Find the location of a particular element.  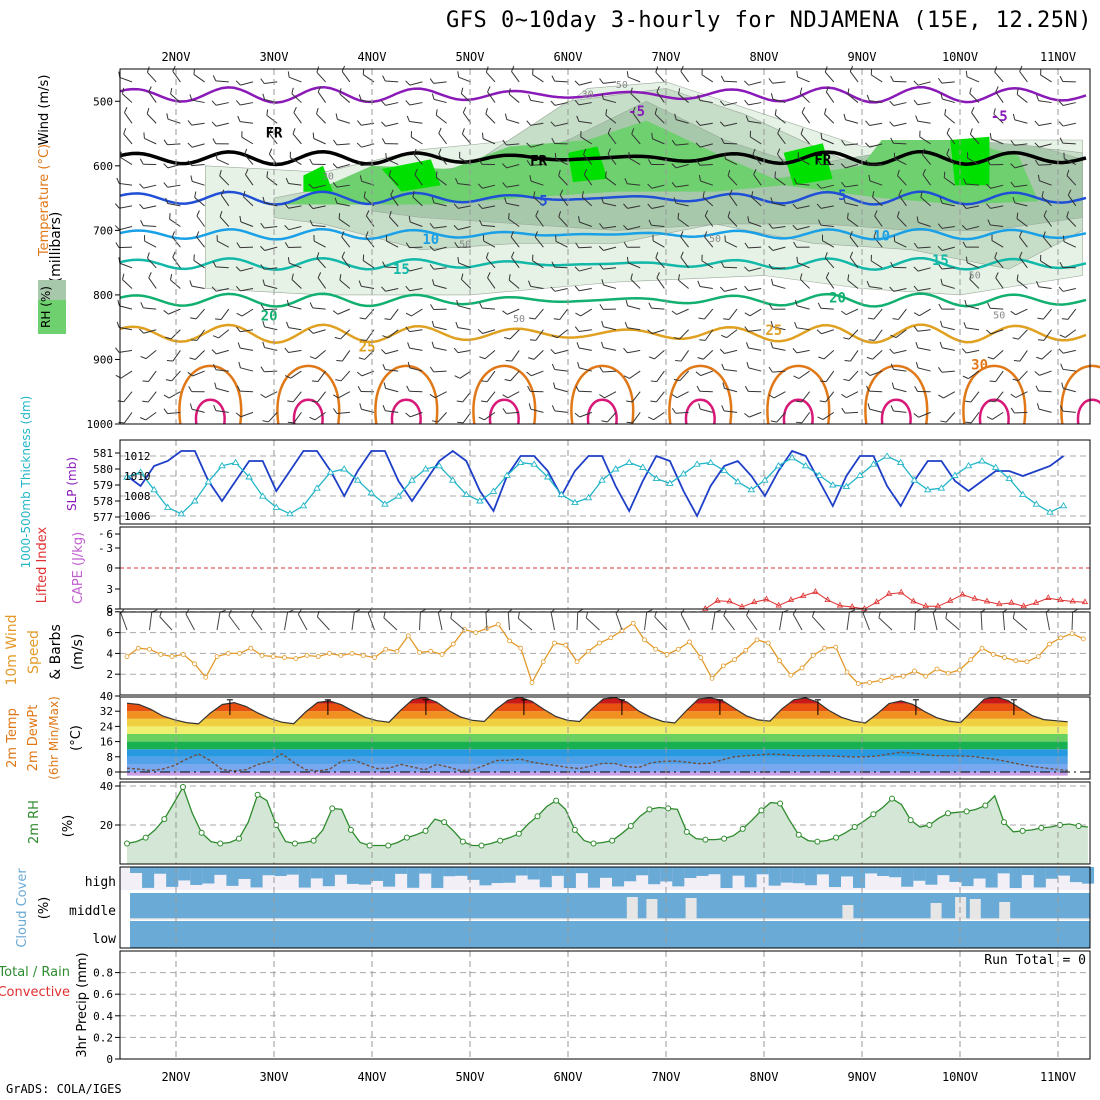

rh-point is located at coordinates (406, 837).